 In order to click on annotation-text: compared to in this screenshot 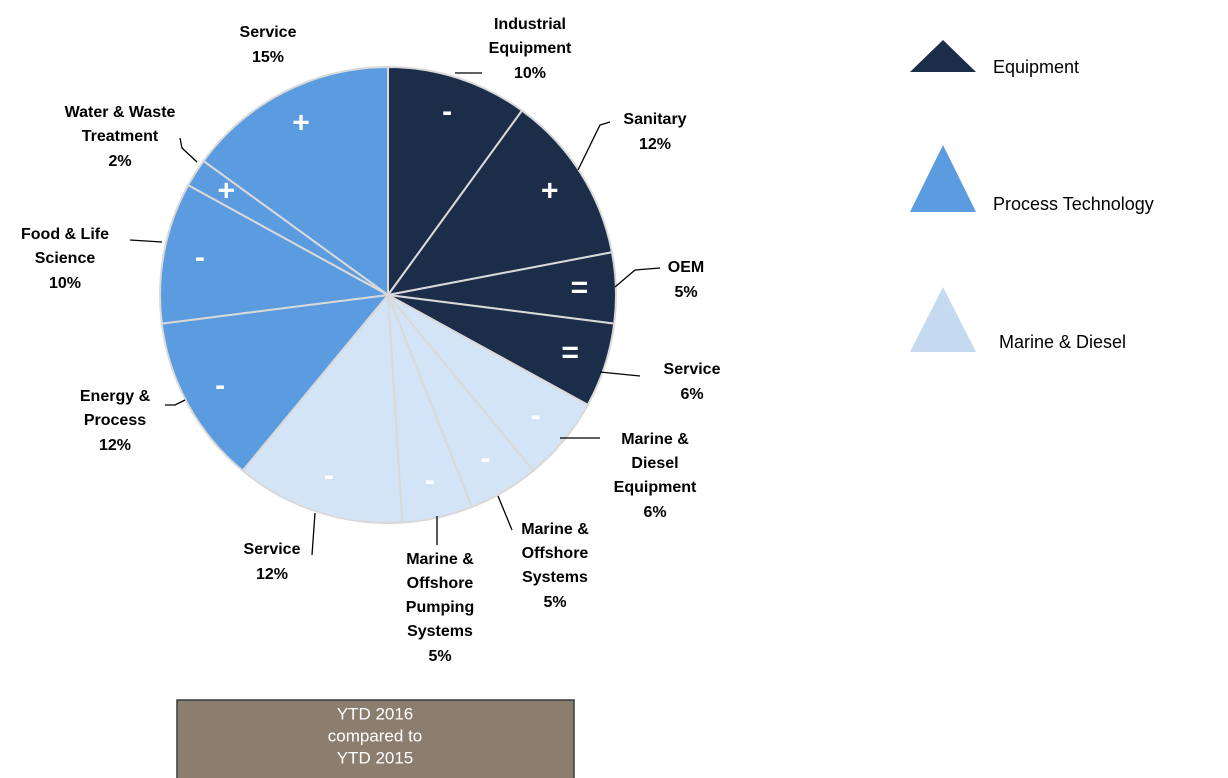, I will do `click(375, 735)`.